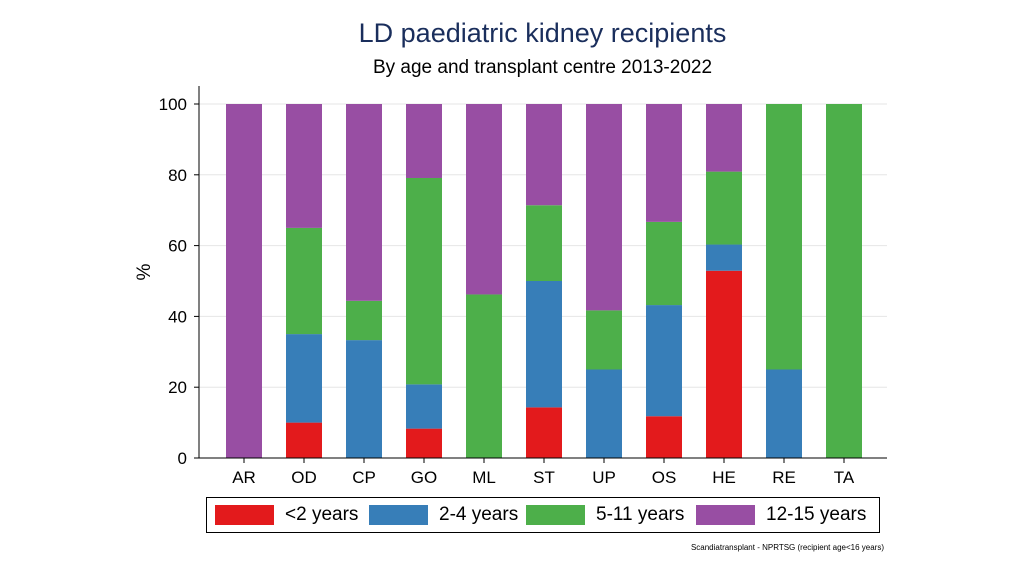  Describe the element at coordinates (844, 477) in the screenshot. I see `x-tick-label-ta: TA` at that location.